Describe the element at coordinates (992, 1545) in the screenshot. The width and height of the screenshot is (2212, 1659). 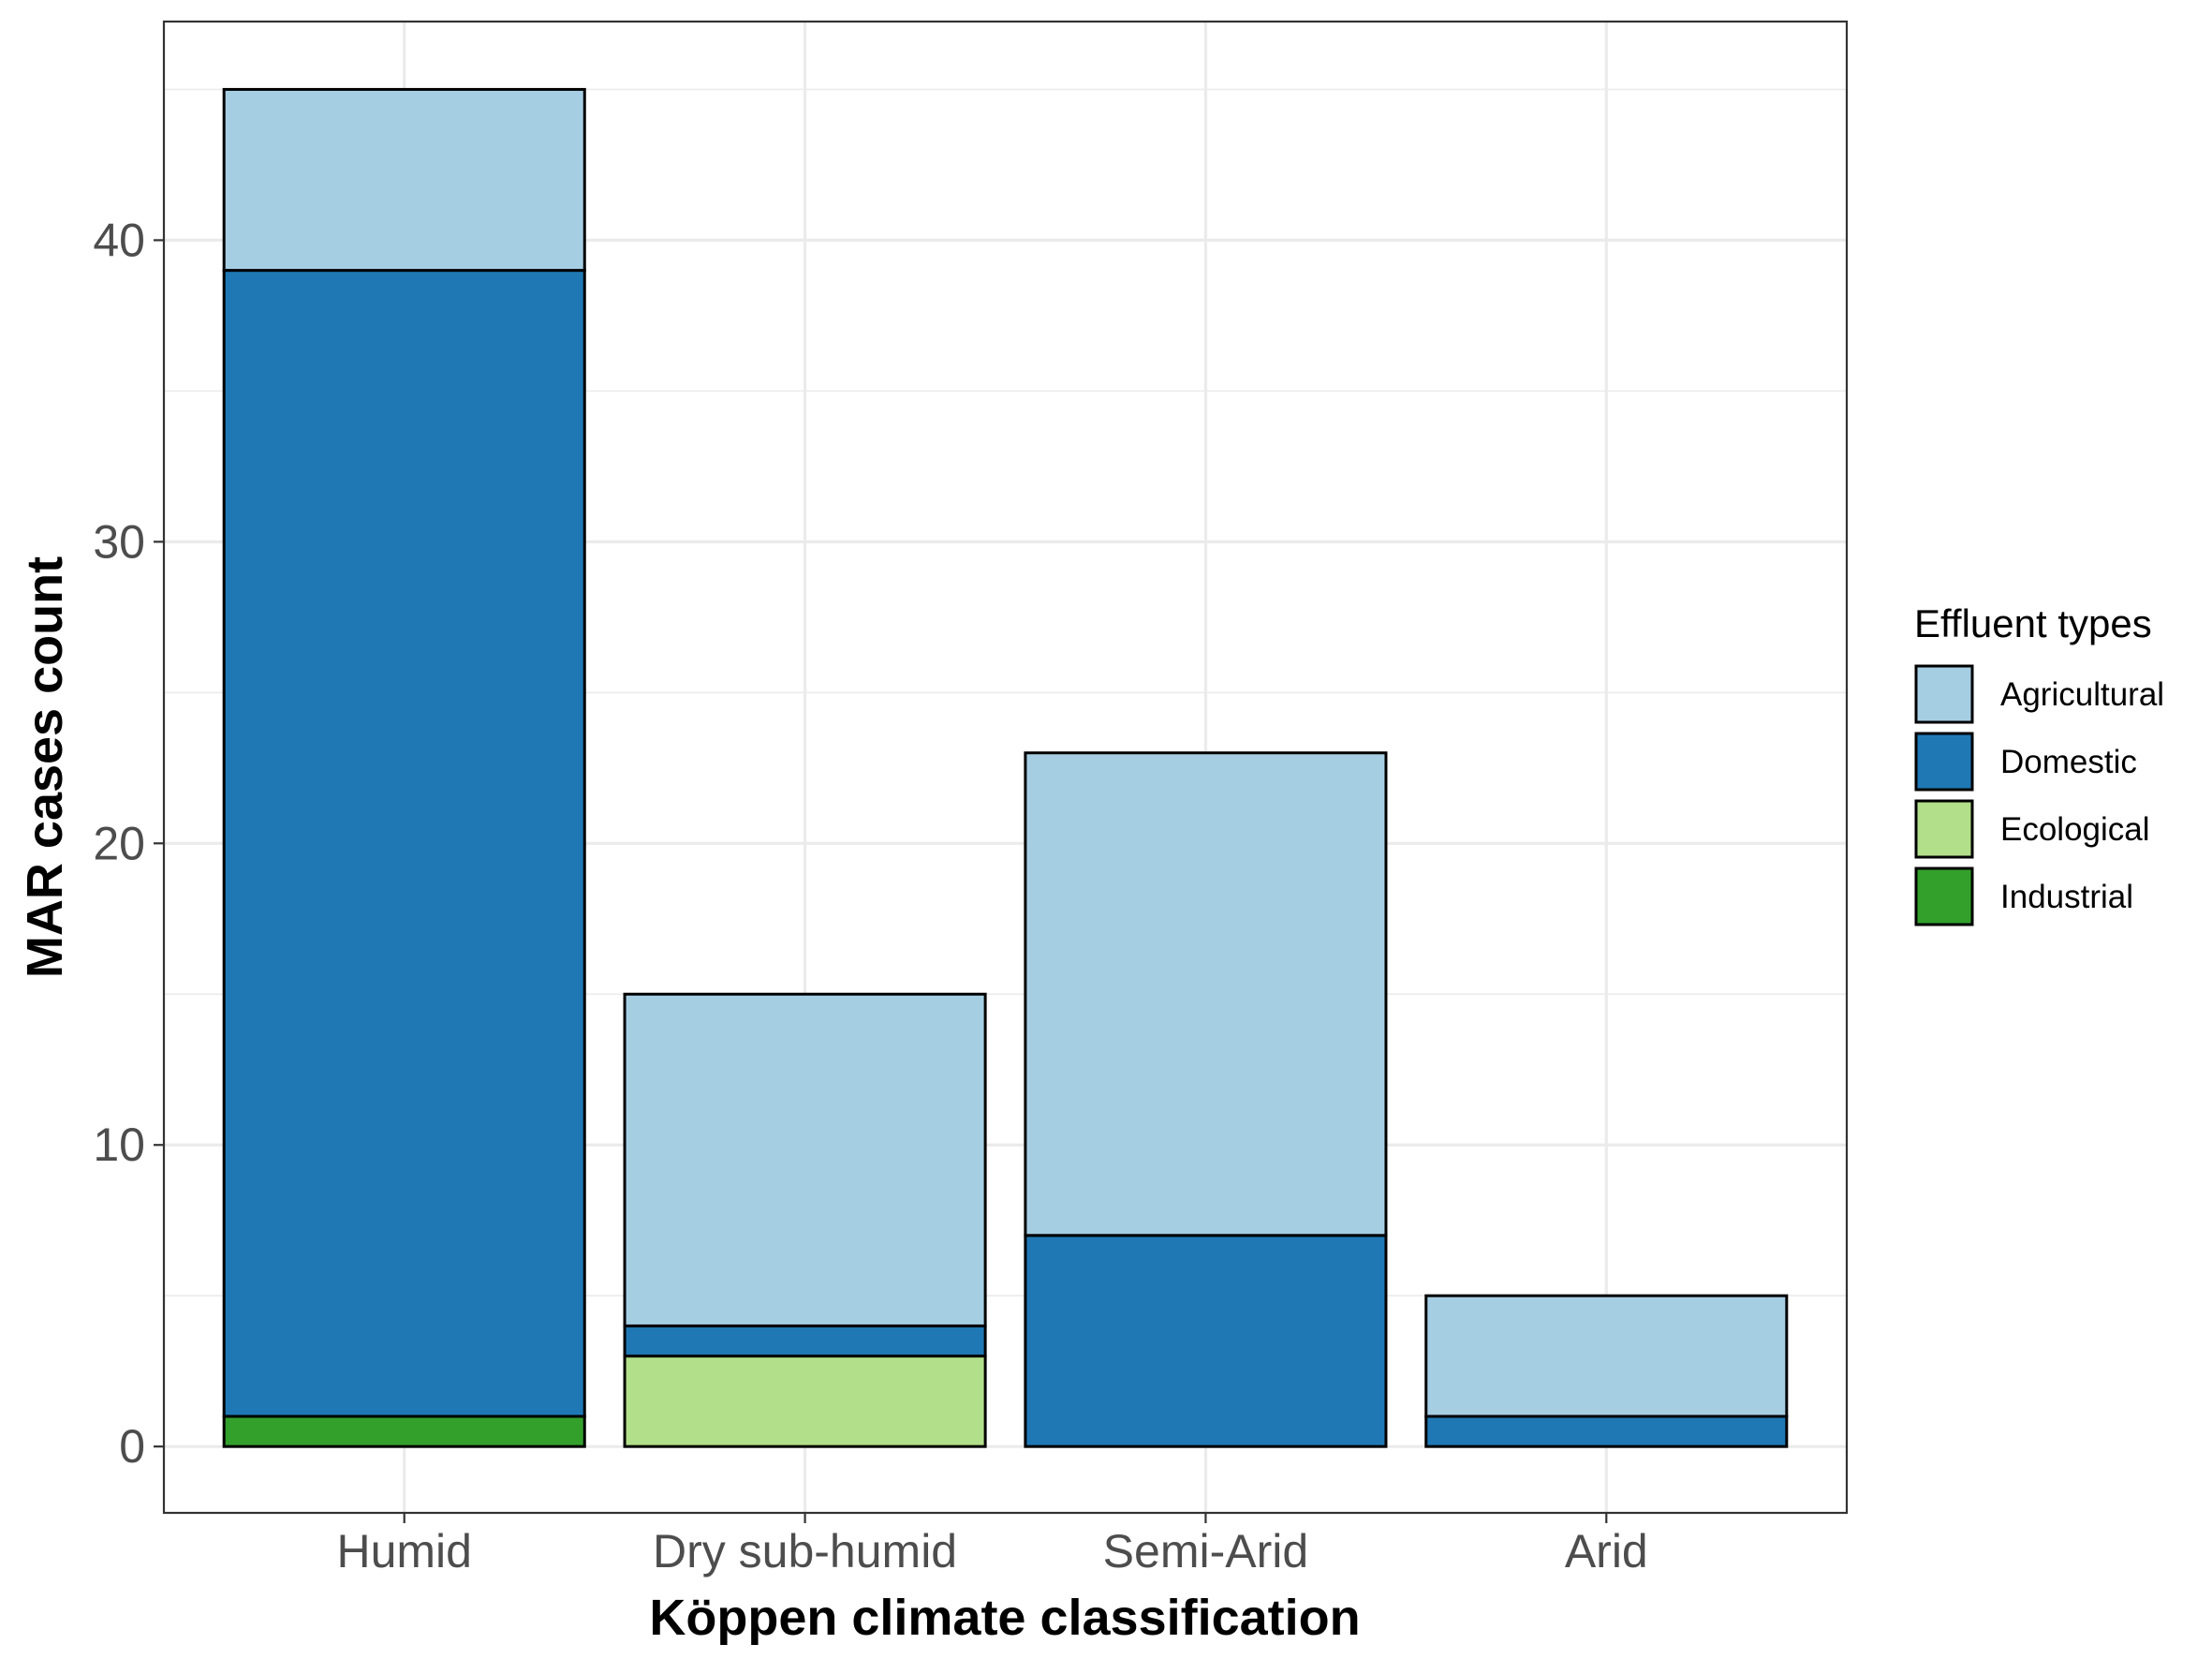
I see `x-axis: Humid Dry sub-humid Semi-Arid Arid` at that location.